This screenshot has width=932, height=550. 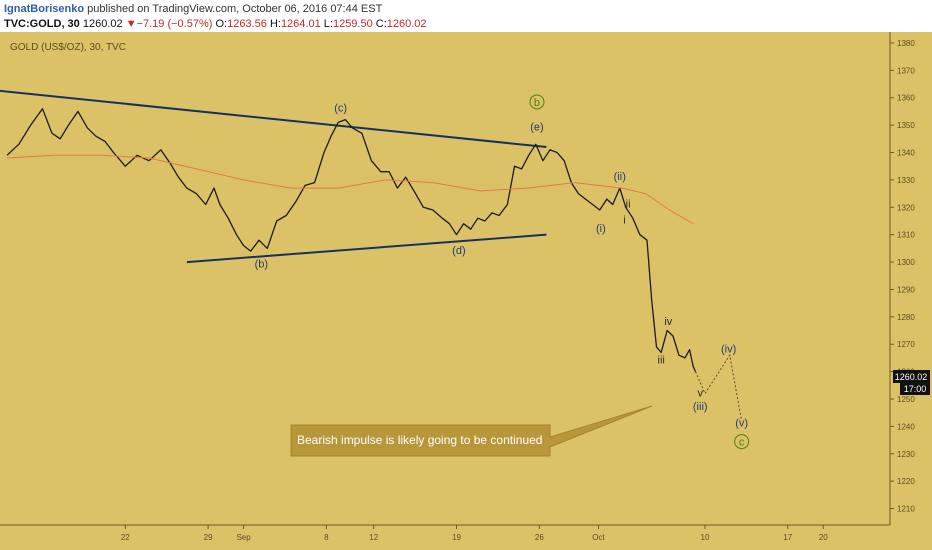 I want to click on high-label: H:, so click(x=275, y=24).